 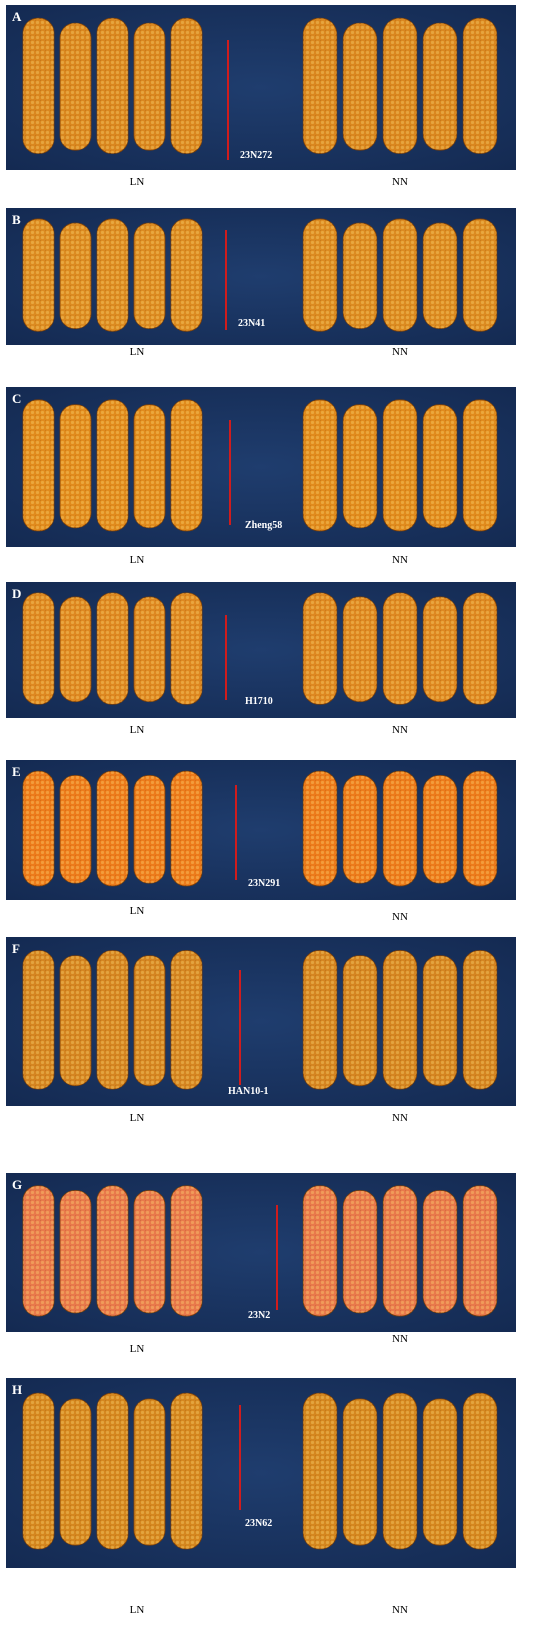 I want to click on panel-letter: C, so click(x=16, y=398).